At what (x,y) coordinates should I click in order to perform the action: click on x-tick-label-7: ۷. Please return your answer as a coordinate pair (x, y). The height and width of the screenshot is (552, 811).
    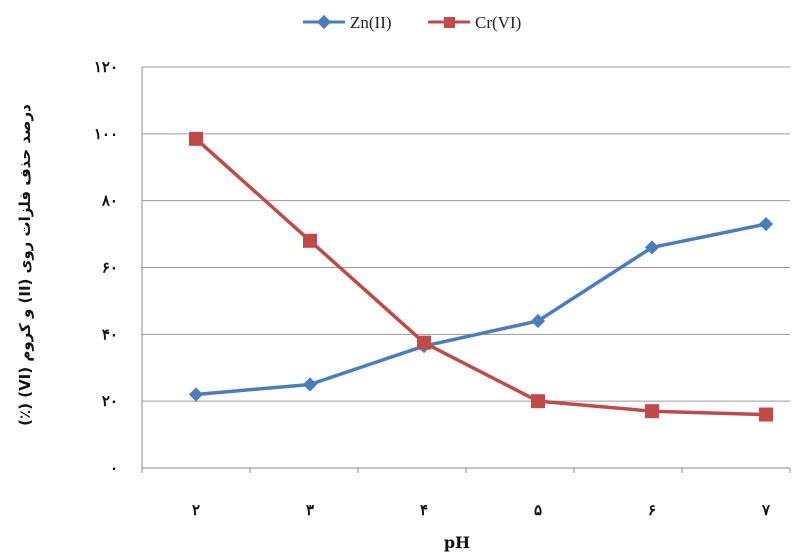
    Looking at the image, I should click on (766, 510).